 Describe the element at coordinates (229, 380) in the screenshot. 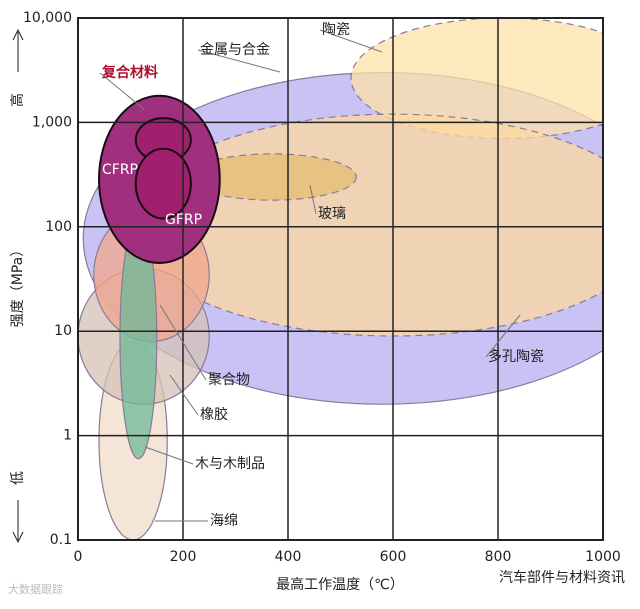

I see `region-label: 聚合物` at that location.